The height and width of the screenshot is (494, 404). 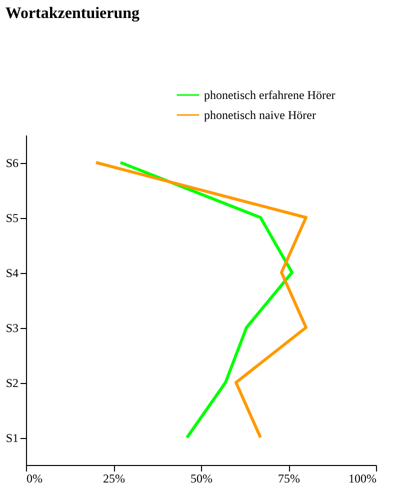 What do you see at coordinates (12, 438) in the screenshot?
I see `y-tick-label: S1` at bounding box center [12, 438].